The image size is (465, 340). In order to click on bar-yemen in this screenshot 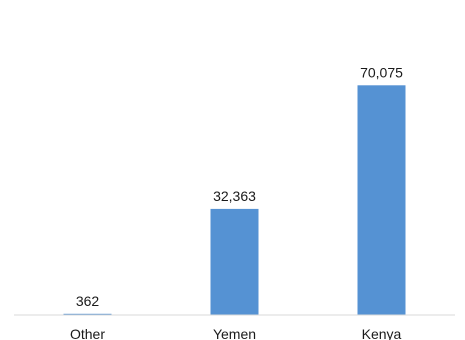, I will do `click(234, 261)`.